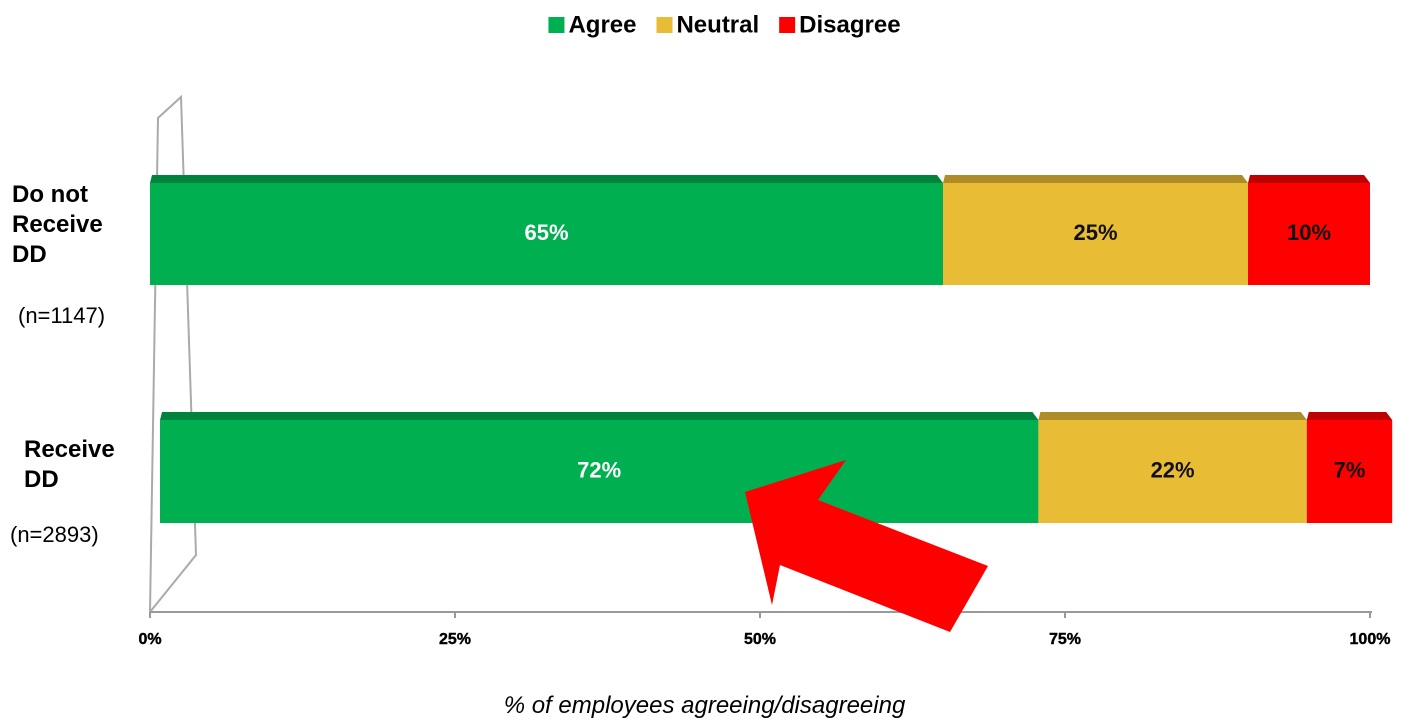 This screenshot has height=722, width=1409. I want to click on legend: Agree Neutral Disagree, so click(724, 24).